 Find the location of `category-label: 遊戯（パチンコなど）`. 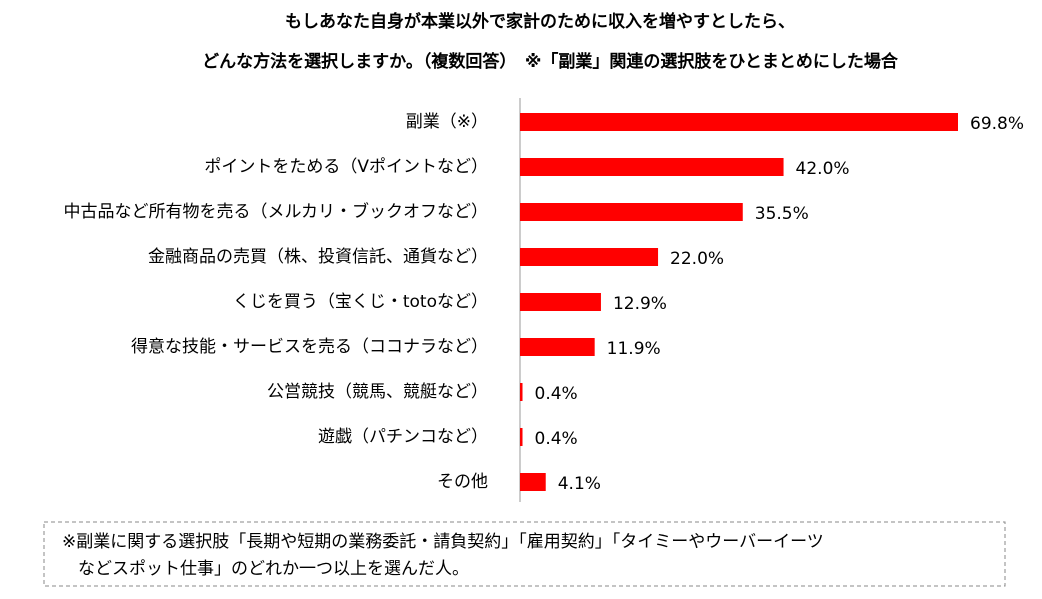

category-label: 遊戯（パチンコなど） is located at coordinates (403, 437).